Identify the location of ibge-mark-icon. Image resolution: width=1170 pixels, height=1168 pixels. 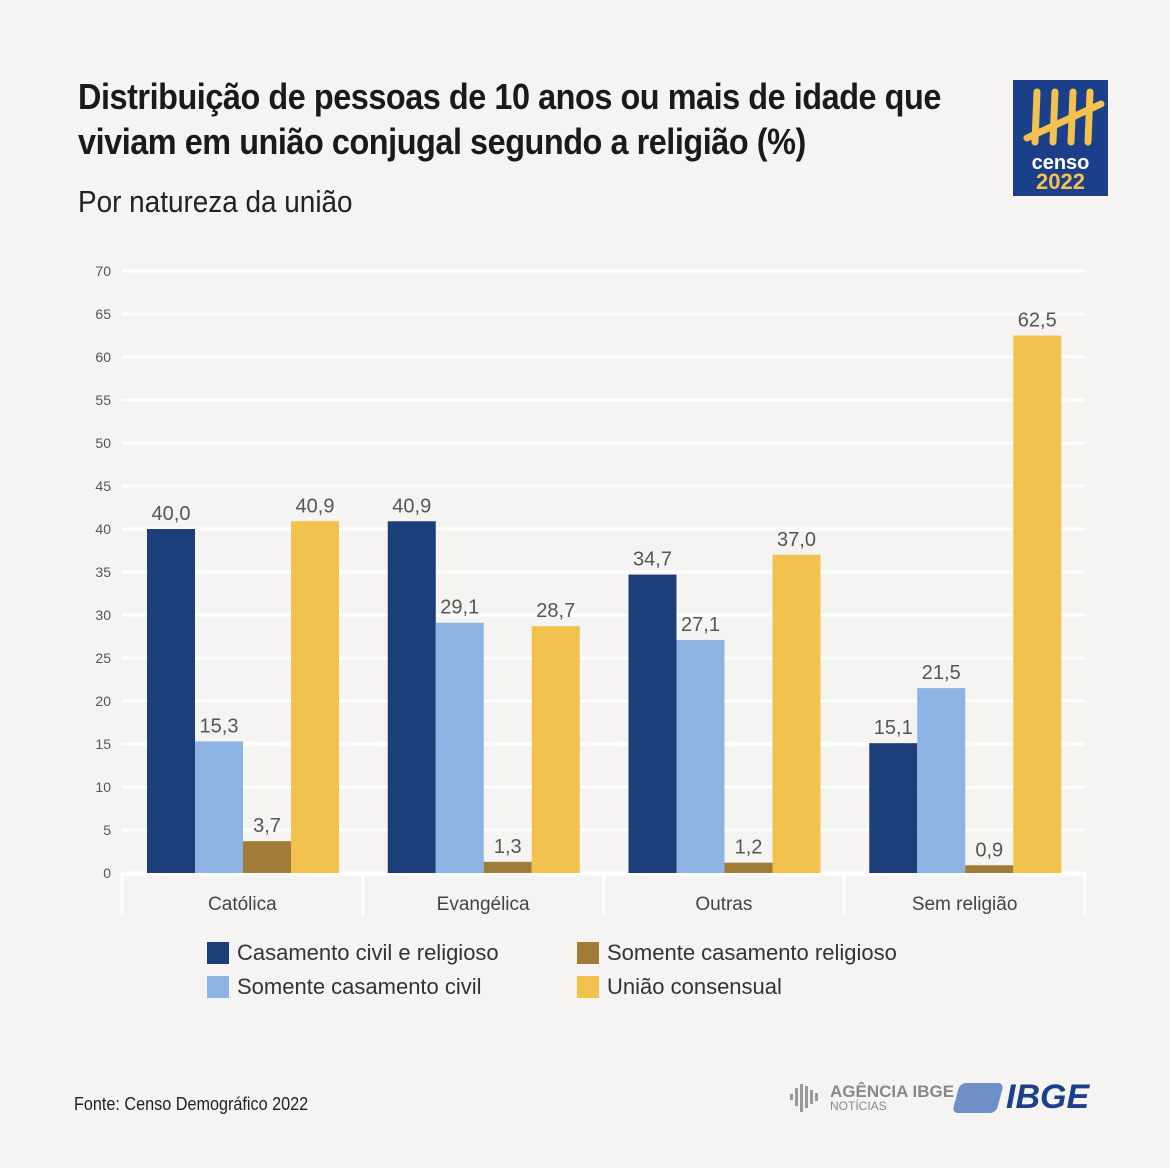
(978, 1097).